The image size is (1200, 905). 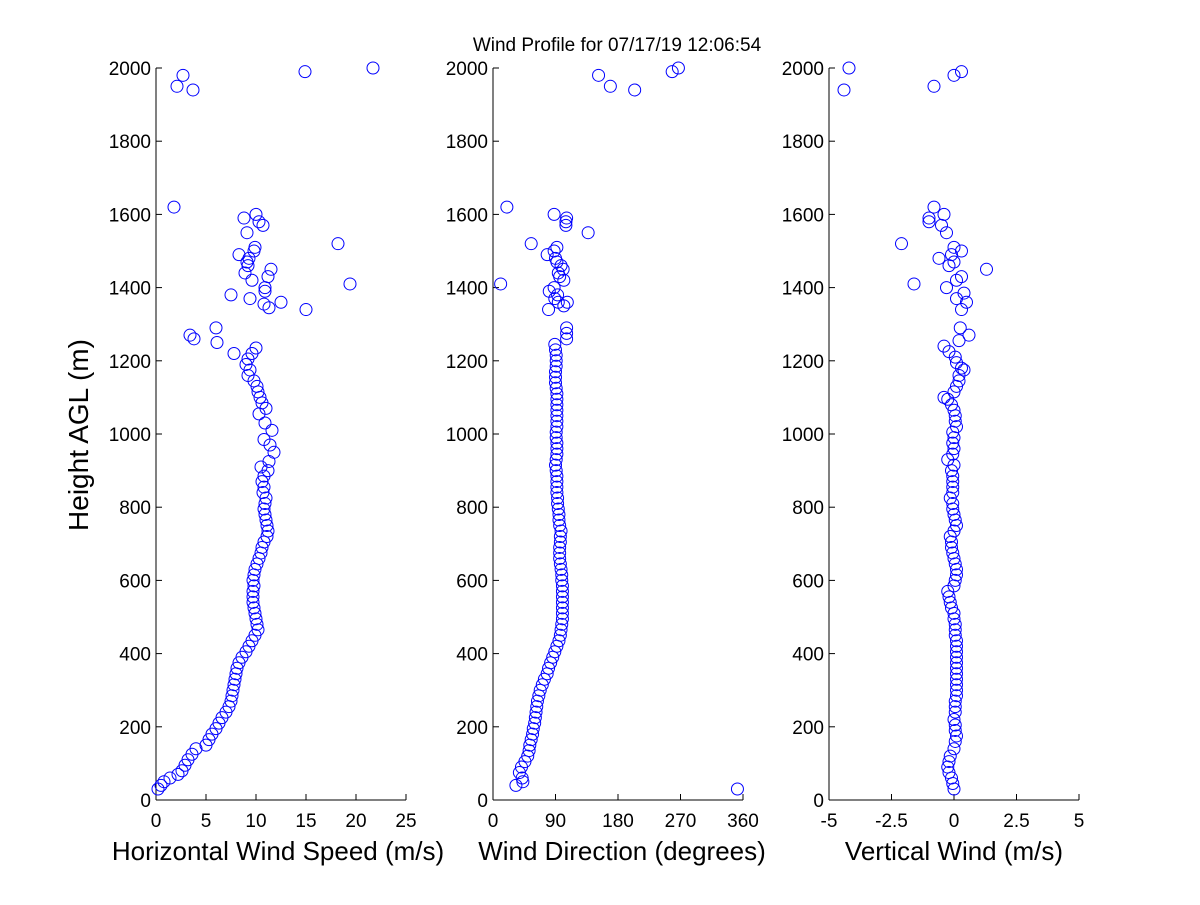 What do you see at coordinates (743, 821) in the screenshot?
I see `x-tick-label: 360` at bounding box center [743, 821].